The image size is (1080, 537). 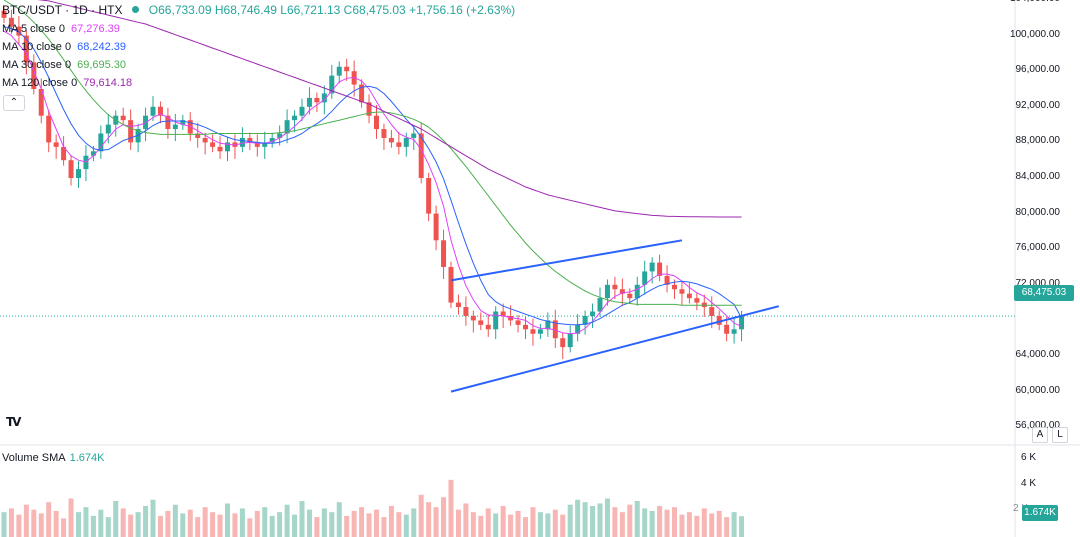 What do you see at coordinates (62, 10) in the screenshot?
I see `symbol-label: BTC/USDT · 1D · HTX` at bounding box center [62, 10].